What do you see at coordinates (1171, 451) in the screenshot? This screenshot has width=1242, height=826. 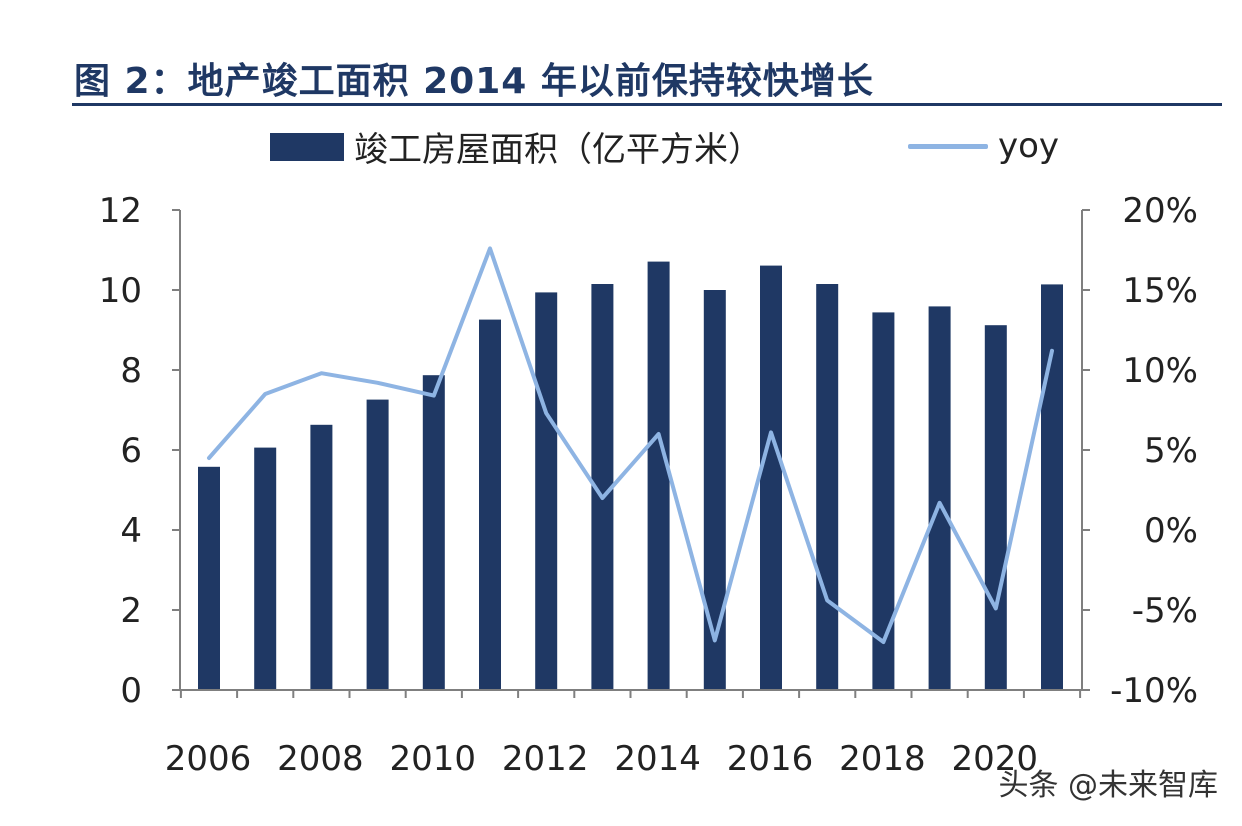 I see `y-right-tick-label: 5%` at bounding box center [1171, 451].